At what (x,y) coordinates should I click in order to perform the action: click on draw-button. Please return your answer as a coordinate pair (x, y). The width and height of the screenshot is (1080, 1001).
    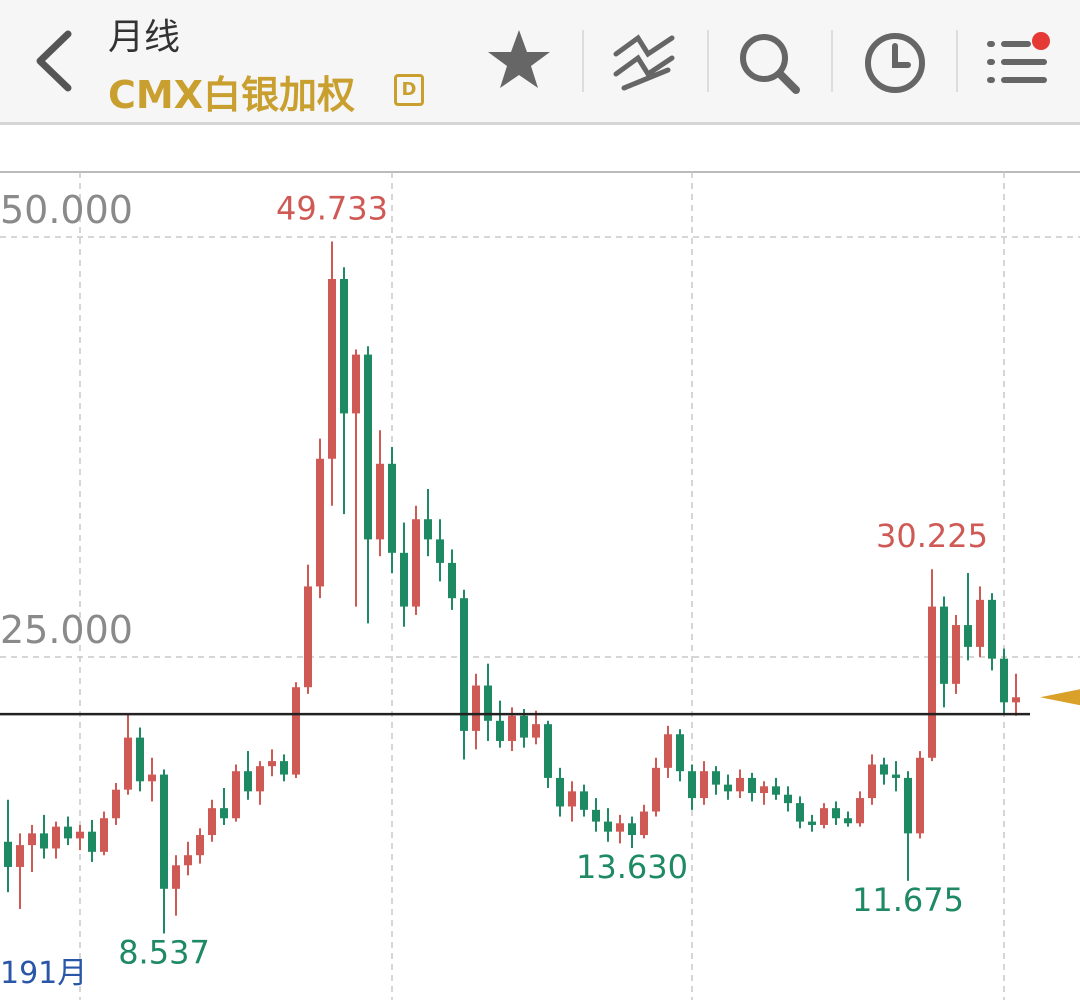
    Looking at the image, I should click on (645, 62).